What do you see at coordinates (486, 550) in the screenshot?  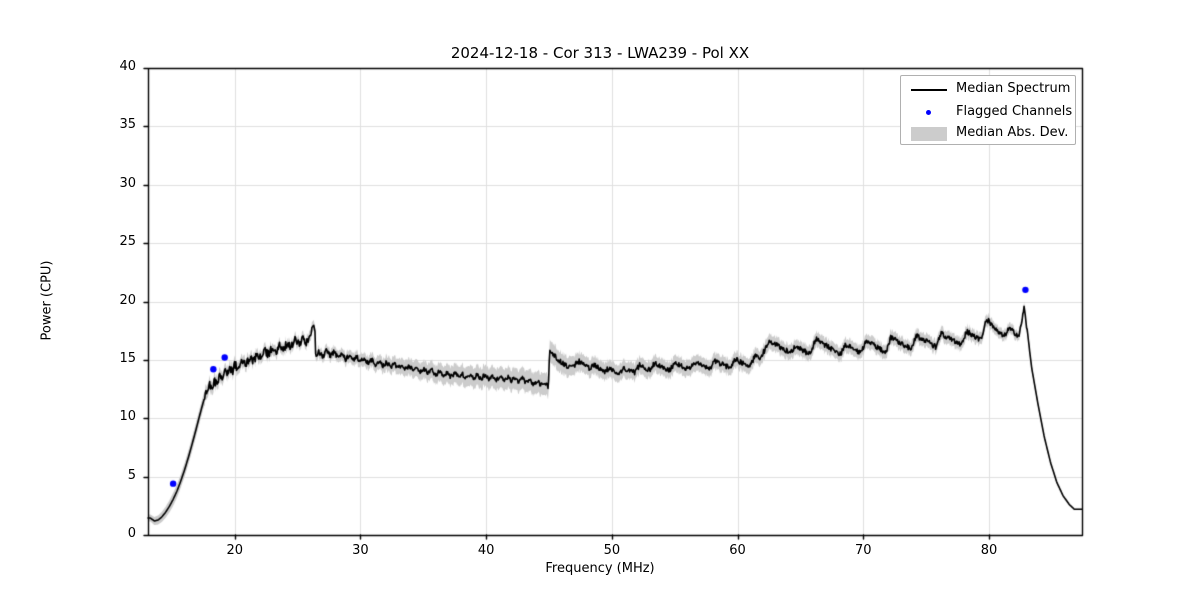 I see `x-tick-label: 40` at bounding box center [486, 550].